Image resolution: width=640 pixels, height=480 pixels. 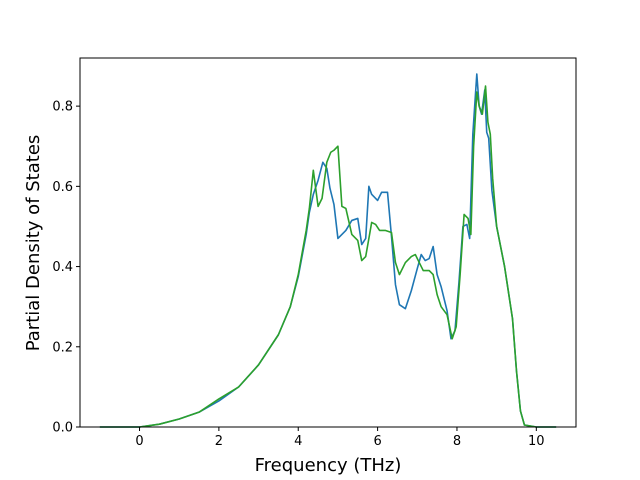 I want to click on y-tick-label: 0.8, so click(x=62, y=107).